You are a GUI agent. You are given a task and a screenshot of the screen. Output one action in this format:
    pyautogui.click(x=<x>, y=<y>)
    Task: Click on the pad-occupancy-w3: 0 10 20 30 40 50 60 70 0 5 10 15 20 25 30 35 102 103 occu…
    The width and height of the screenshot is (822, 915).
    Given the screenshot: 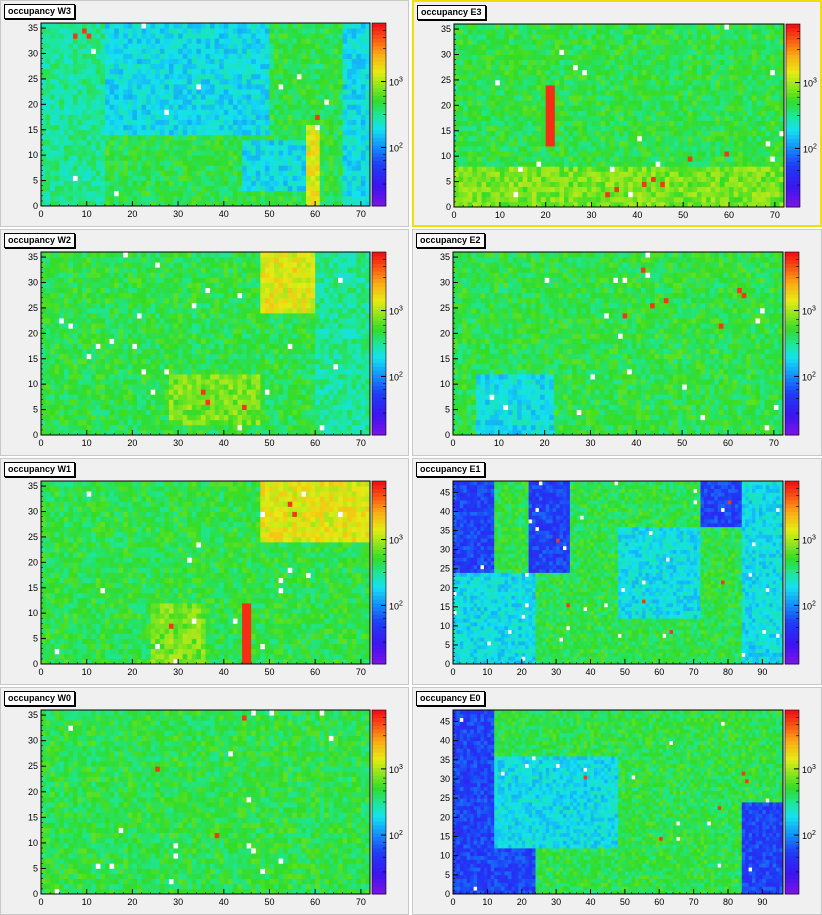 What is the action you would take?
    pyautogui.click(x=204, y=113)
    